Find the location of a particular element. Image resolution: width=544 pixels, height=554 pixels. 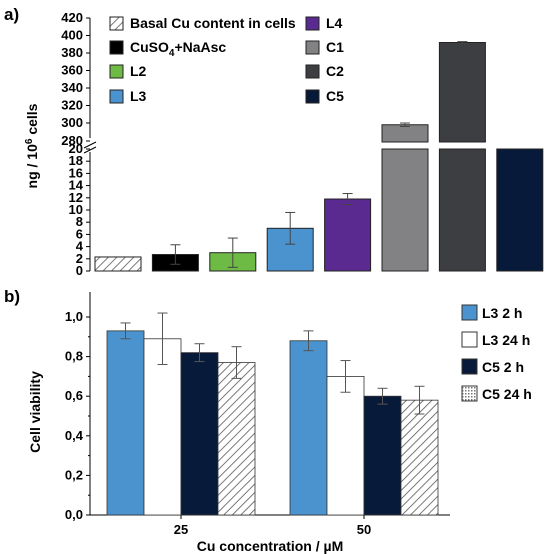

y-tick-label: 380 is located at coordinates (72, 52).